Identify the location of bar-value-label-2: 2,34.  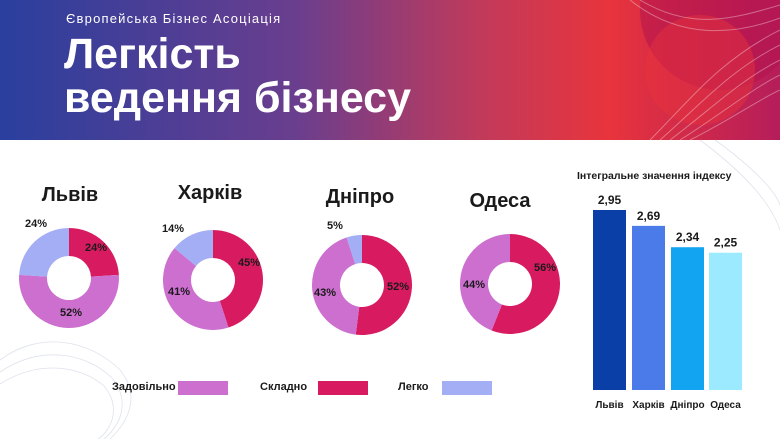
(688, 237).